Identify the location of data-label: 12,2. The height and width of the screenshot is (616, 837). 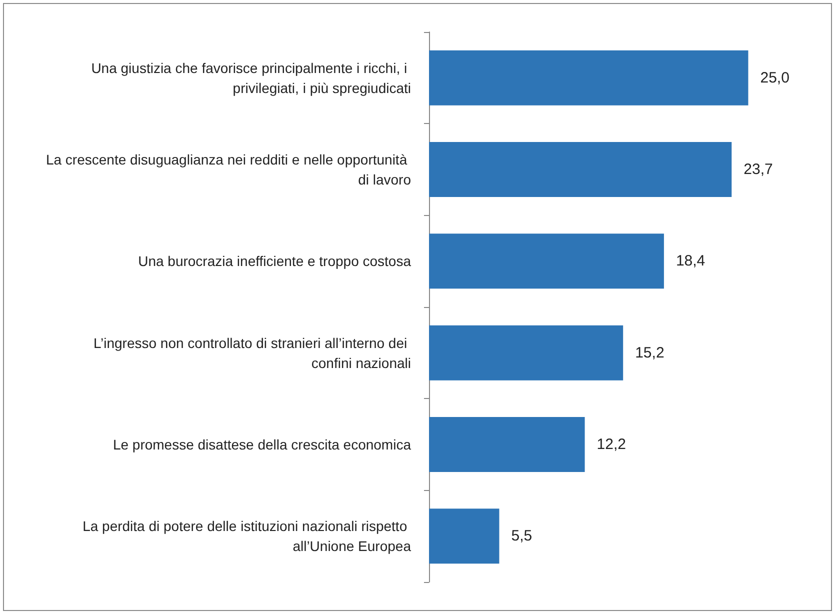
(611, 444).